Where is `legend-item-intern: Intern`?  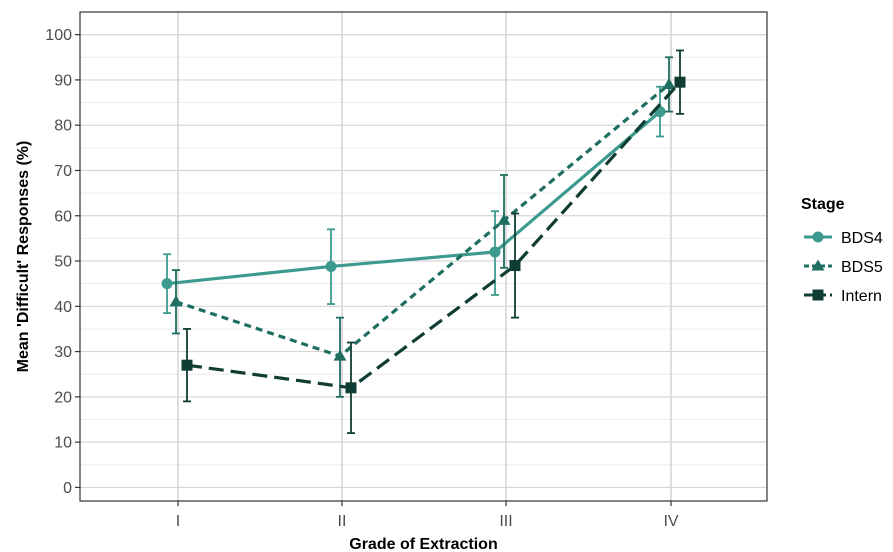
legend-item-intern: Intern is located at coordinates (843, 296).